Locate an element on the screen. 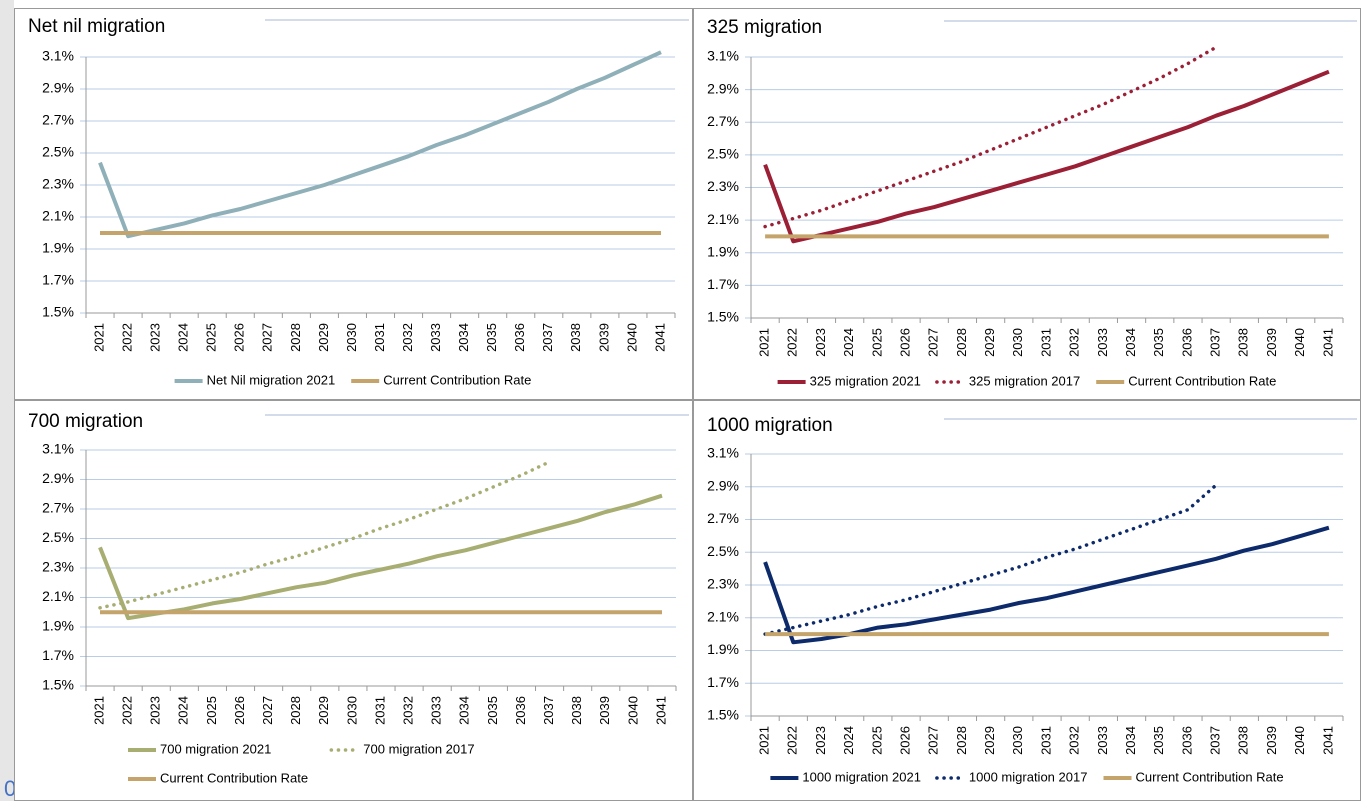 The width and height of the screenshot is (1361, 801). side-label: 0 is located at coordinates (10, 788).